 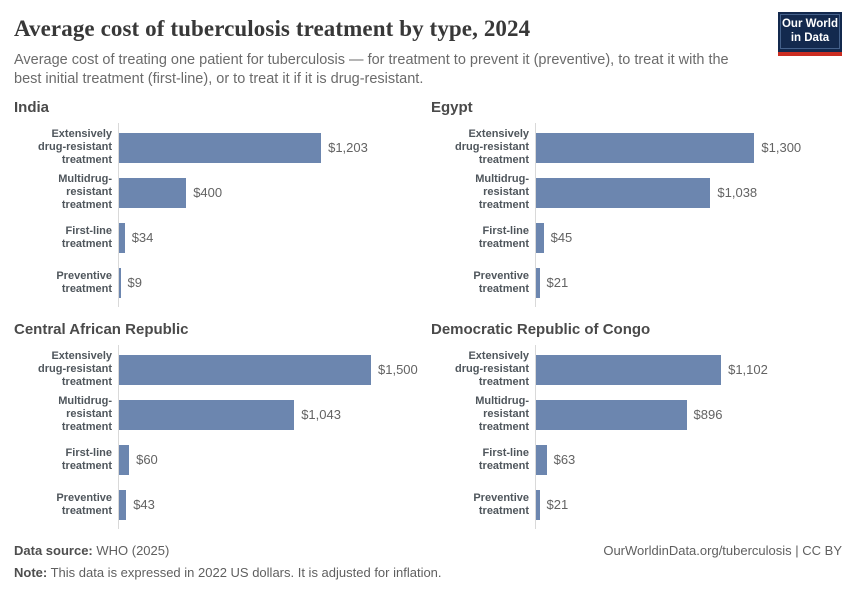 I want to click on bar-row: First-line treatment $34, so click(x=222, y=237).